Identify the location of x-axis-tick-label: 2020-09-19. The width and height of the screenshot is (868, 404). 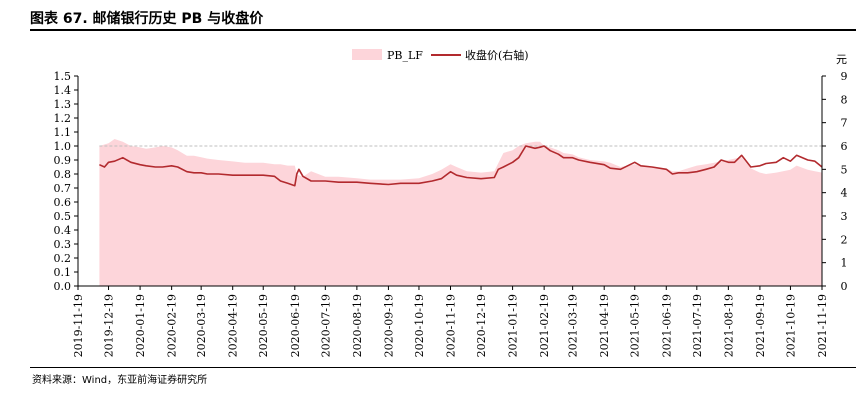
(388, 325).